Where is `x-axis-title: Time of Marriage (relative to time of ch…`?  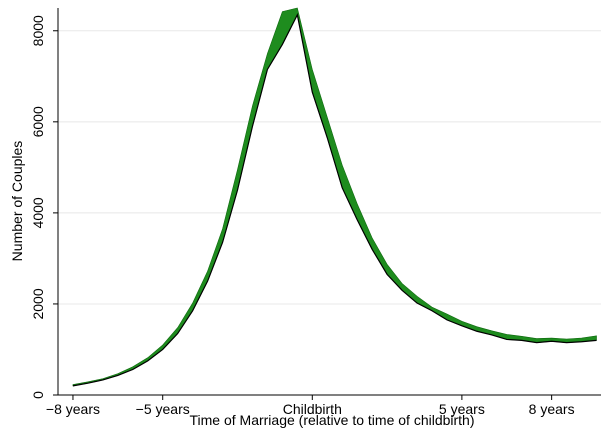 x-axis-title: Time of Marriage (relative to time of ch… is located at coordinates (331, 420).